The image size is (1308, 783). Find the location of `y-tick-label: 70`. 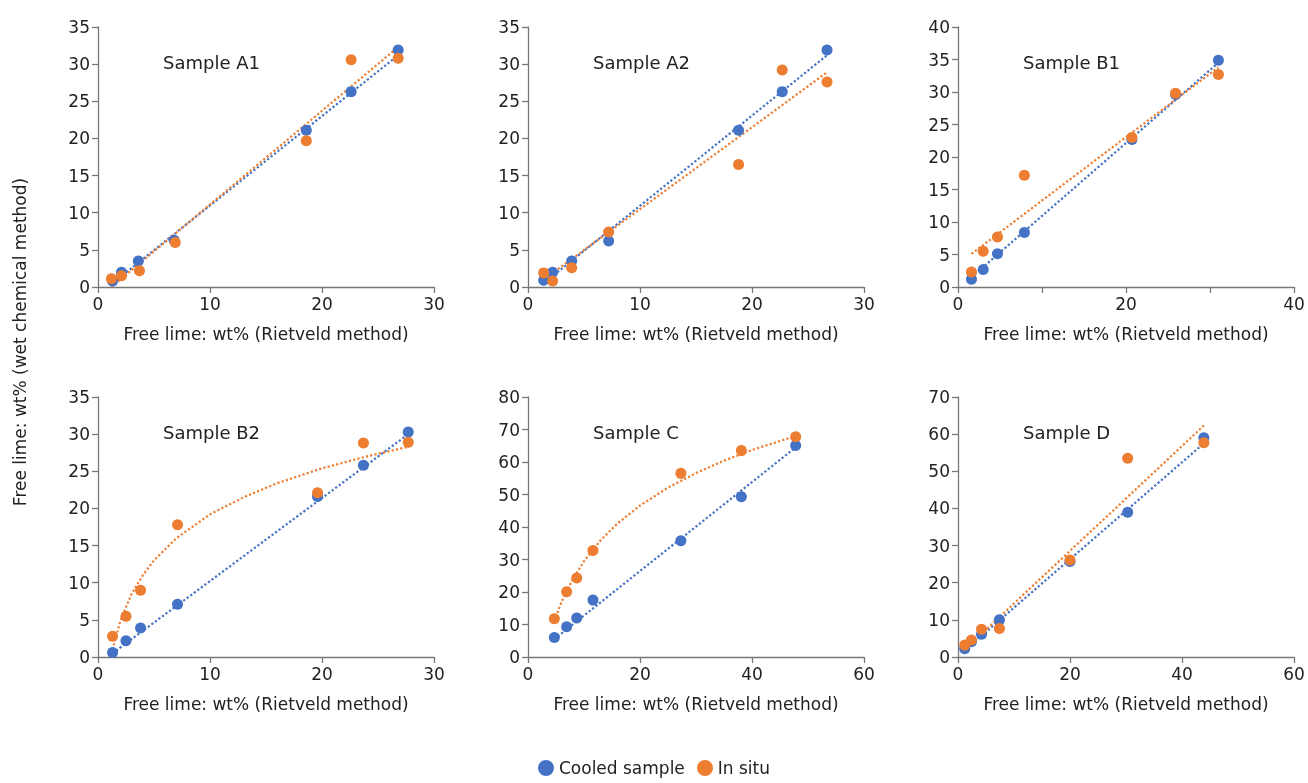

y-tick-label: 70 is located at coordinates (509, 429).